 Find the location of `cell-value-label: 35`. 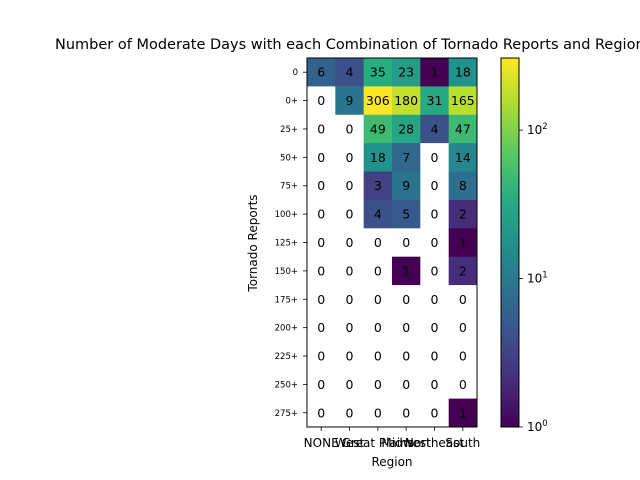

cell-value-label: 35 is located at coordinates (378, 72).